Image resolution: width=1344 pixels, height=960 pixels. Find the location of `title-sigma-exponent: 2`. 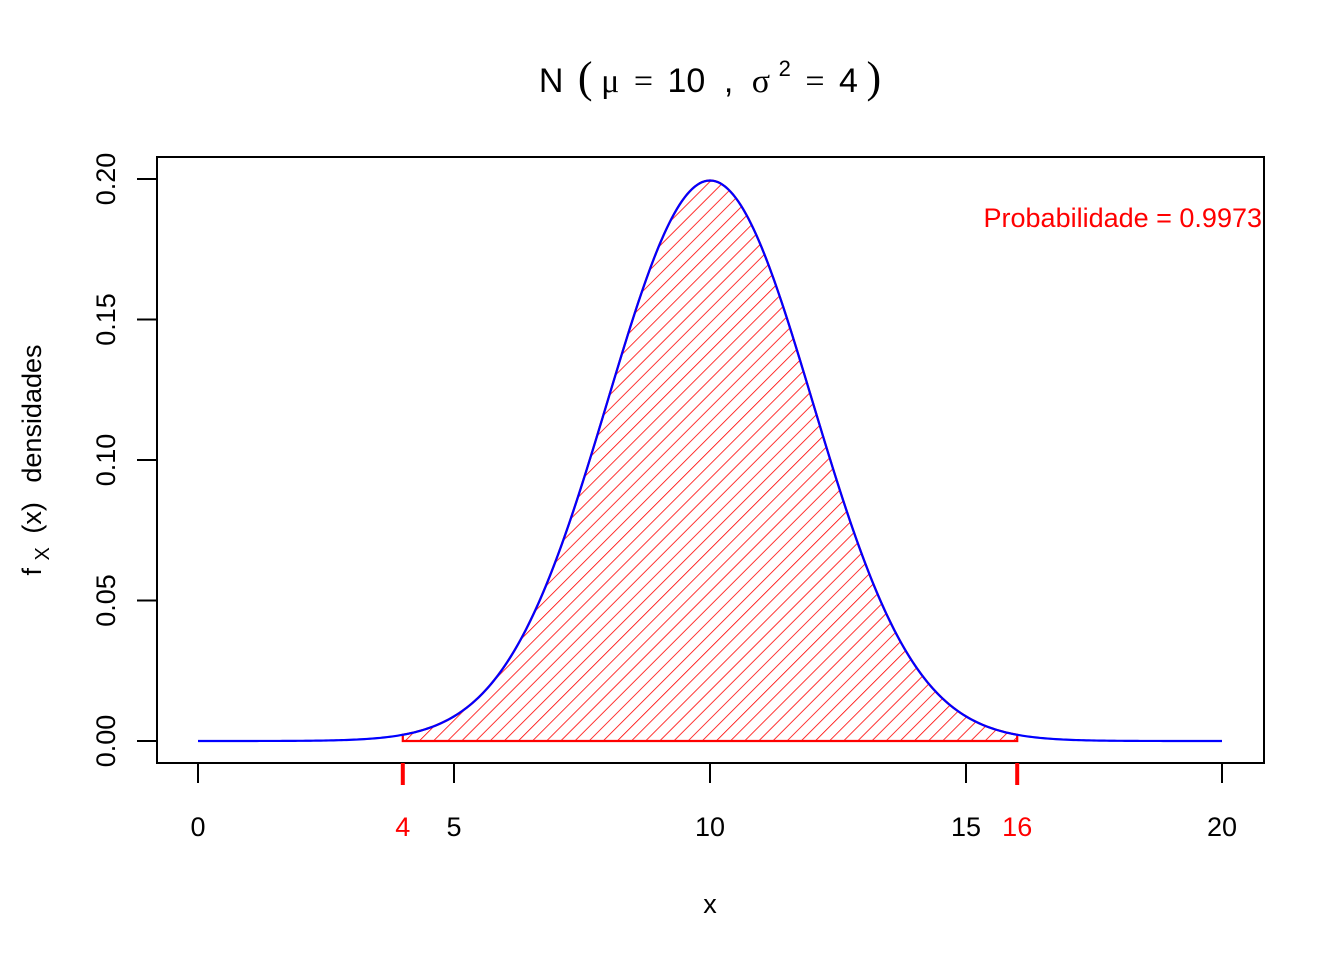

title-sigma-exponent: 2 is located at coordinates (785, 68).